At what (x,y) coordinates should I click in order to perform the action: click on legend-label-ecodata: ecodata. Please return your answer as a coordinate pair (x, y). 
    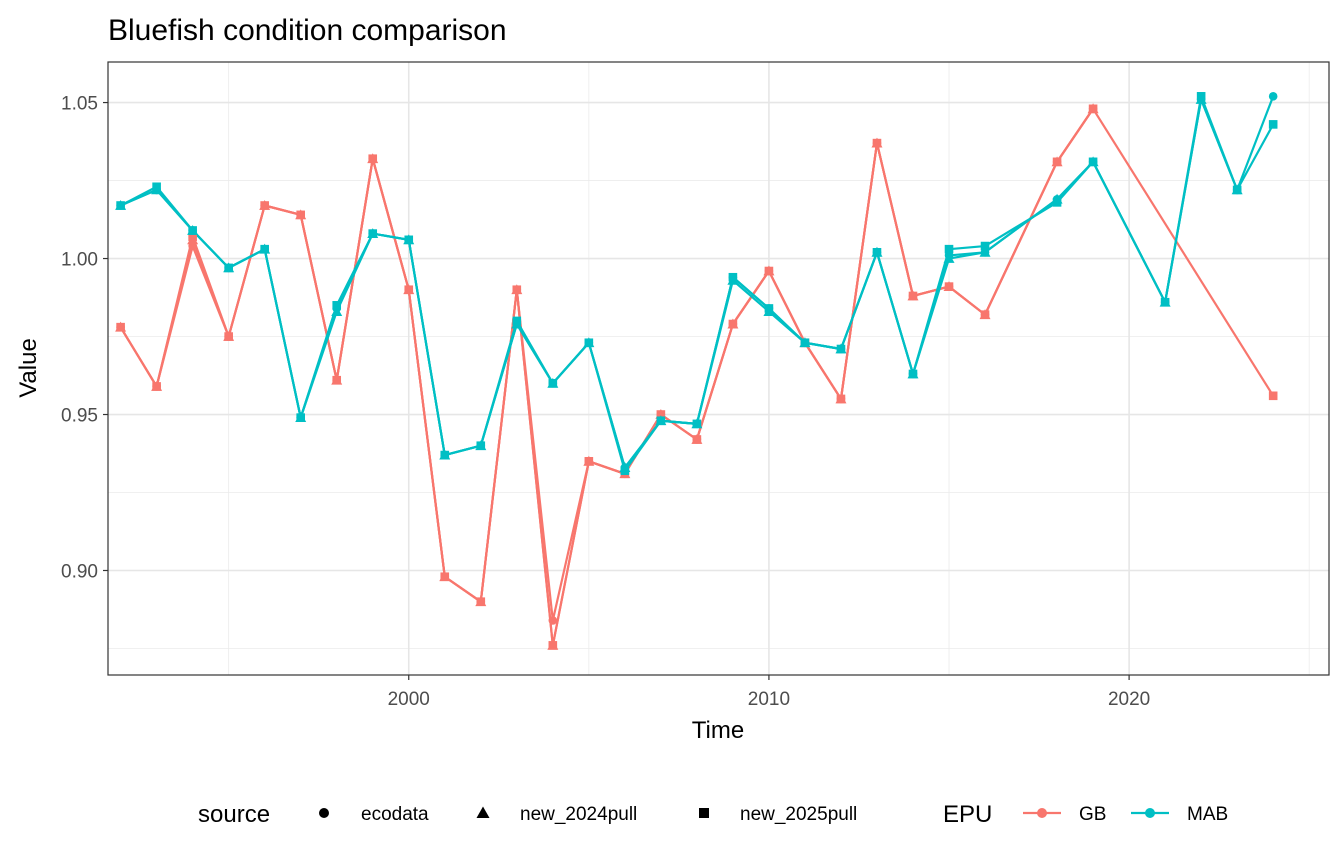
    Looking at the image, I should click on (395, 814).